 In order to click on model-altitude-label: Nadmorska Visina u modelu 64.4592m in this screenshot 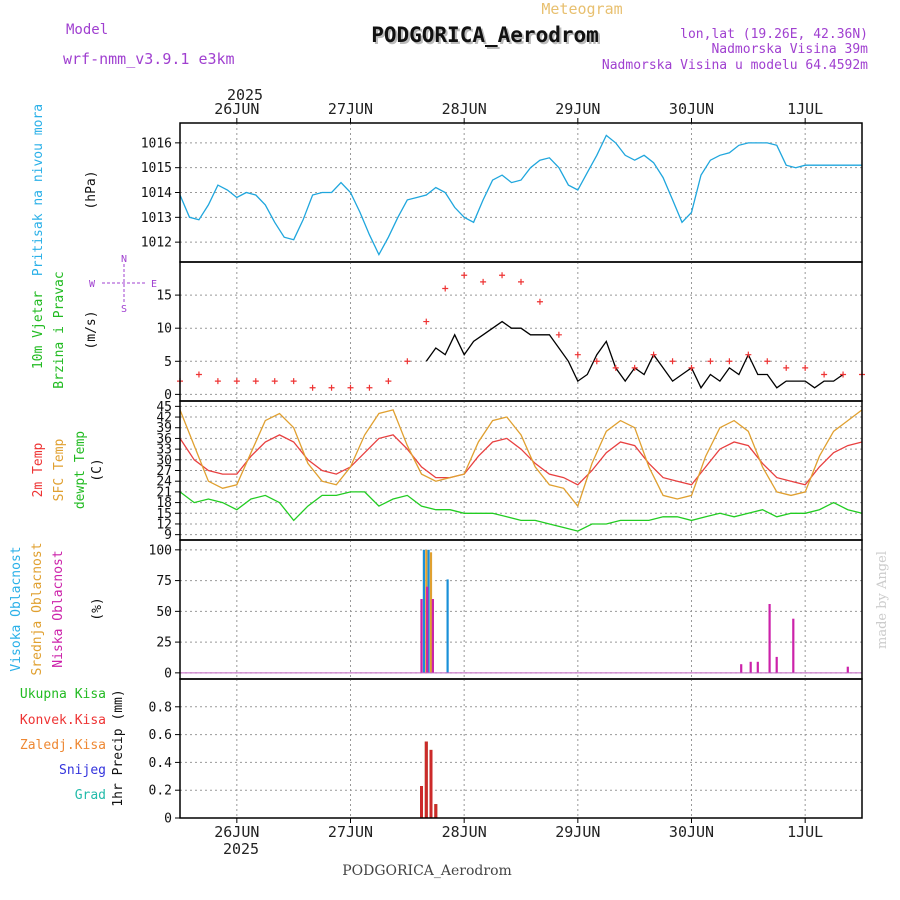, I will do `click(735, 65)`.